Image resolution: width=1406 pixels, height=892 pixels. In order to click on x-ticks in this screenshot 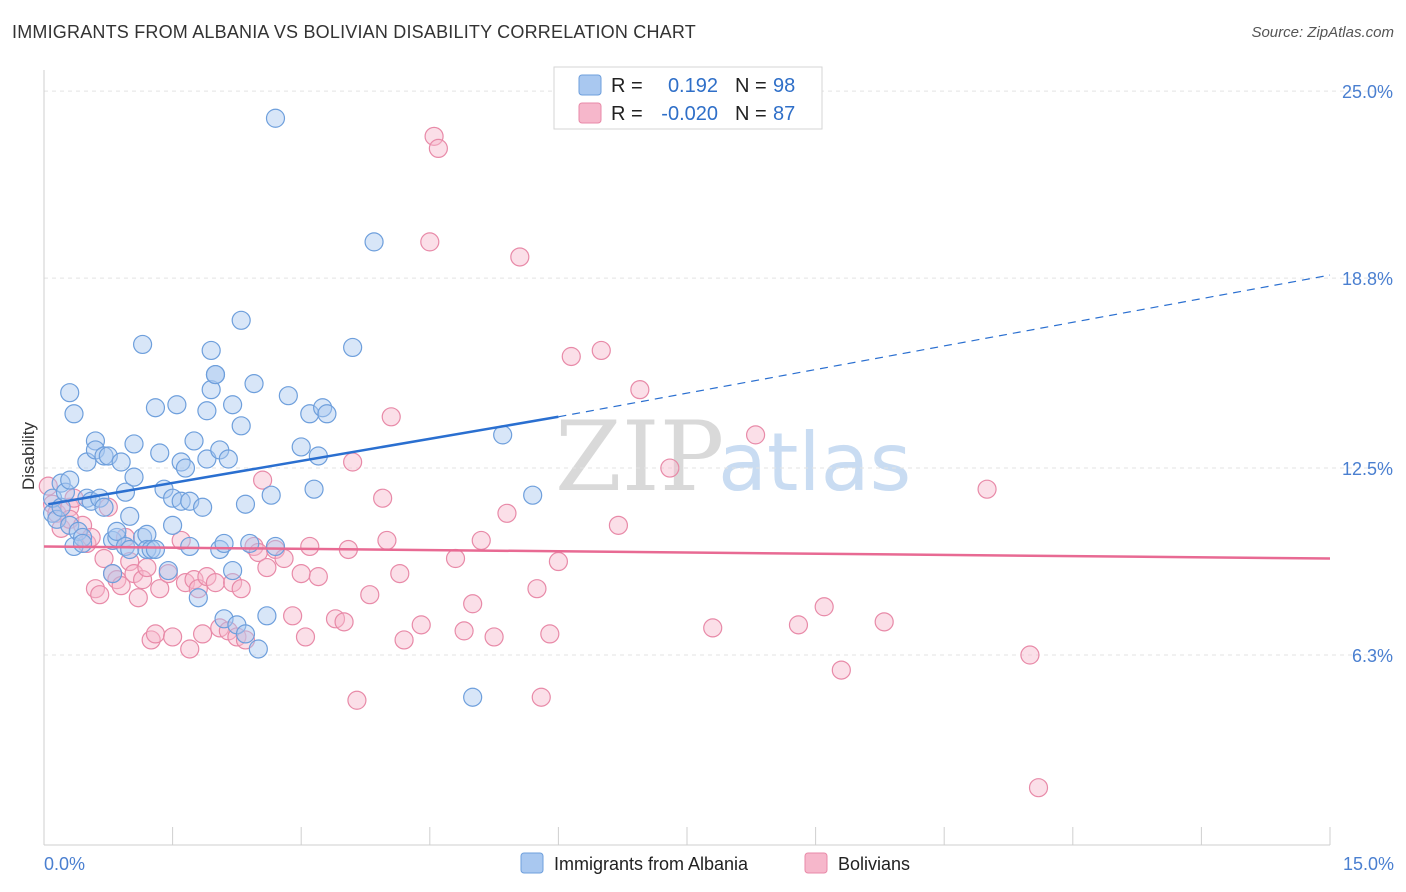, I will do `click(751, 836)`.